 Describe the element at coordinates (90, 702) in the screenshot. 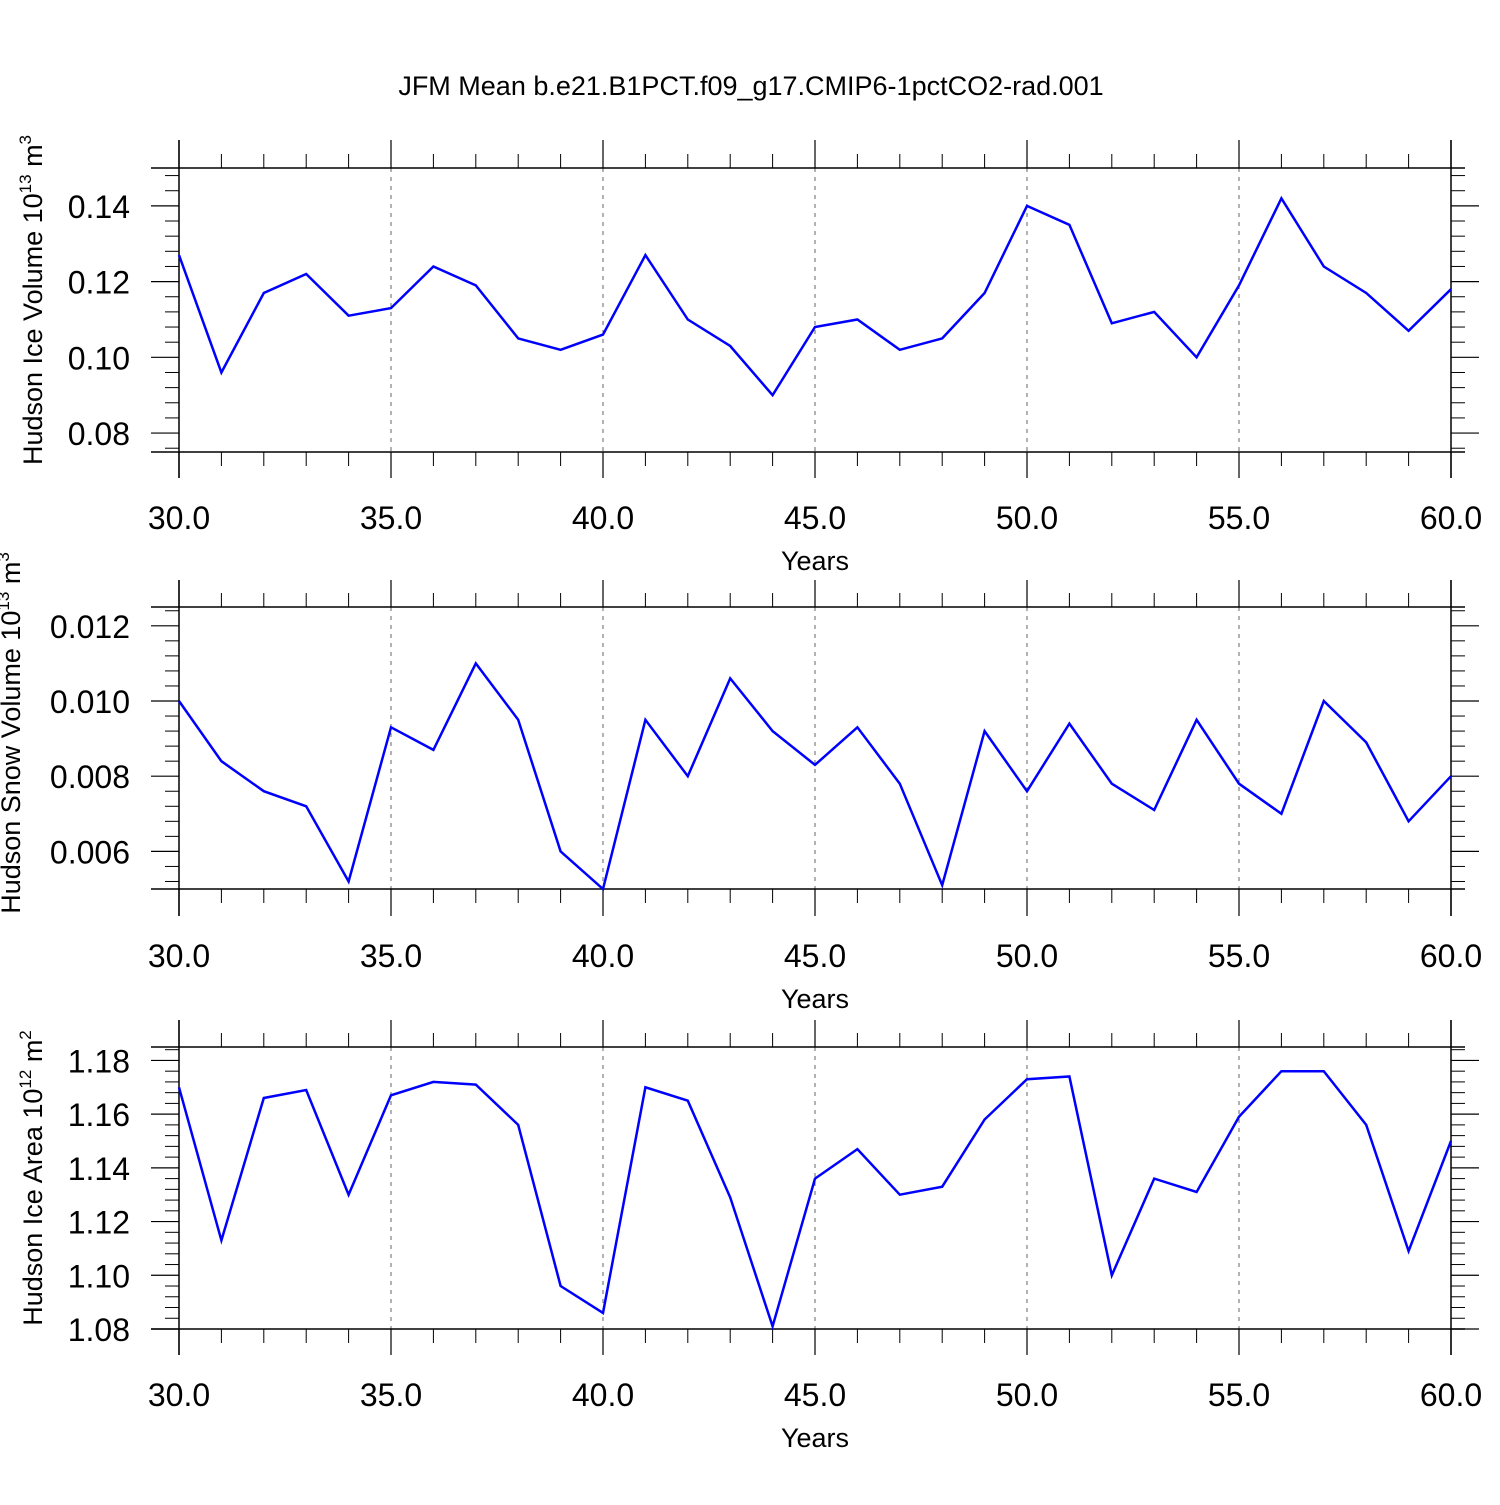

I see `y-tick-label: 0.010` at that location.